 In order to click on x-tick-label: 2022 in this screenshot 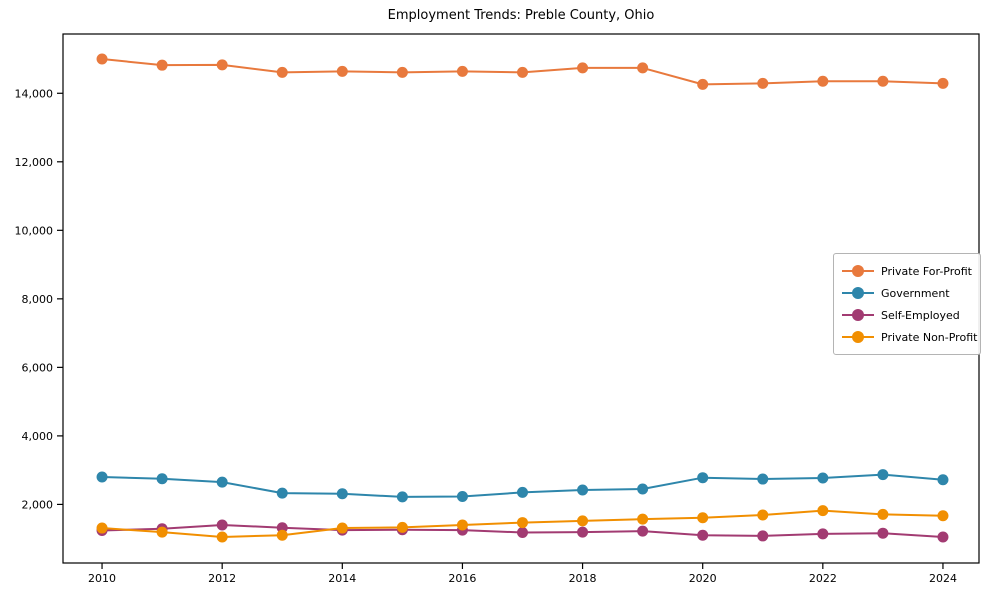, I will do `click(823, 578)`.